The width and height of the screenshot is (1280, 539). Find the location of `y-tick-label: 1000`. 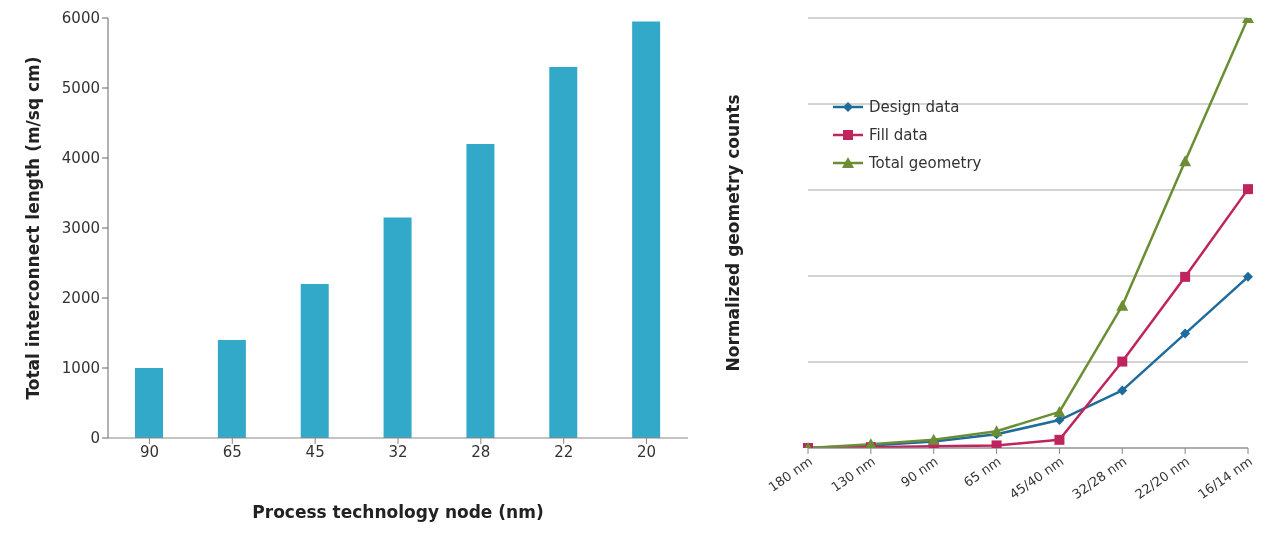

y-tick-label: 1000 is located at coordinates (80, 368).